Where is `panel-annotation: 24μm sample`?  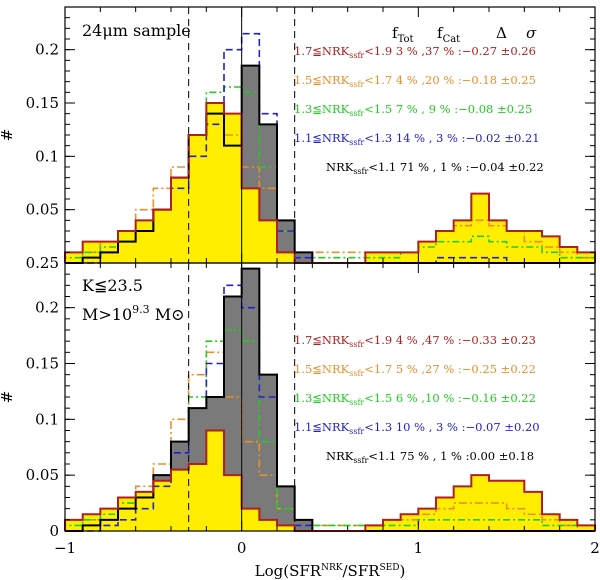 panel-annotation: 24μm sample is located at coordinates (136, 30).